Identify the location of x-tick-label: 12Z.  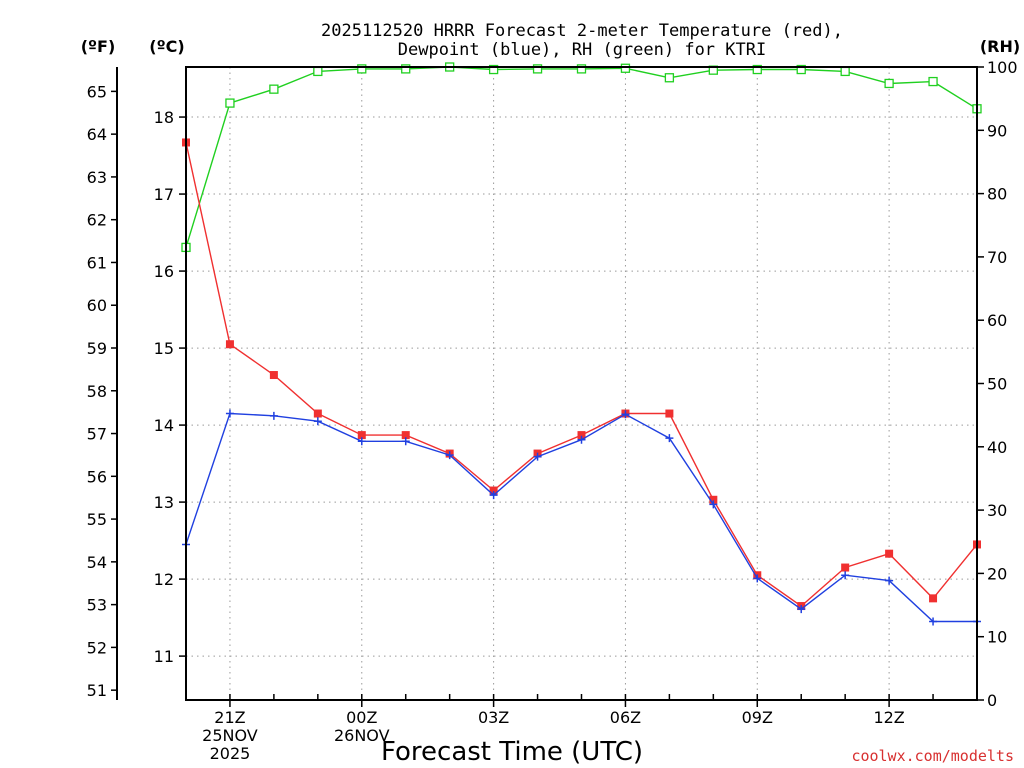
(888, 717).